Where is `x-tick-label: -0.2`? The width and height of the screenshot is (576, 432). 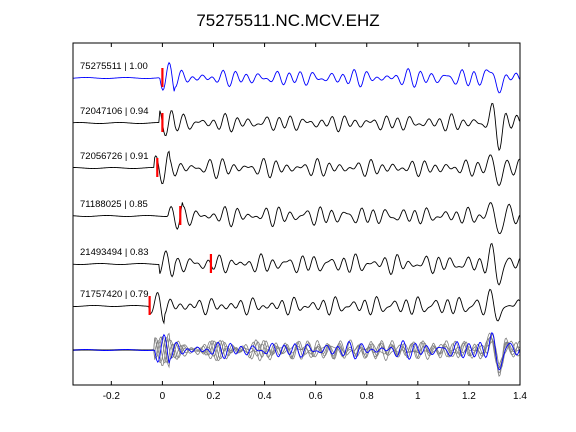
x-tick-label: -0.2 is located at coordinates (112, 396).